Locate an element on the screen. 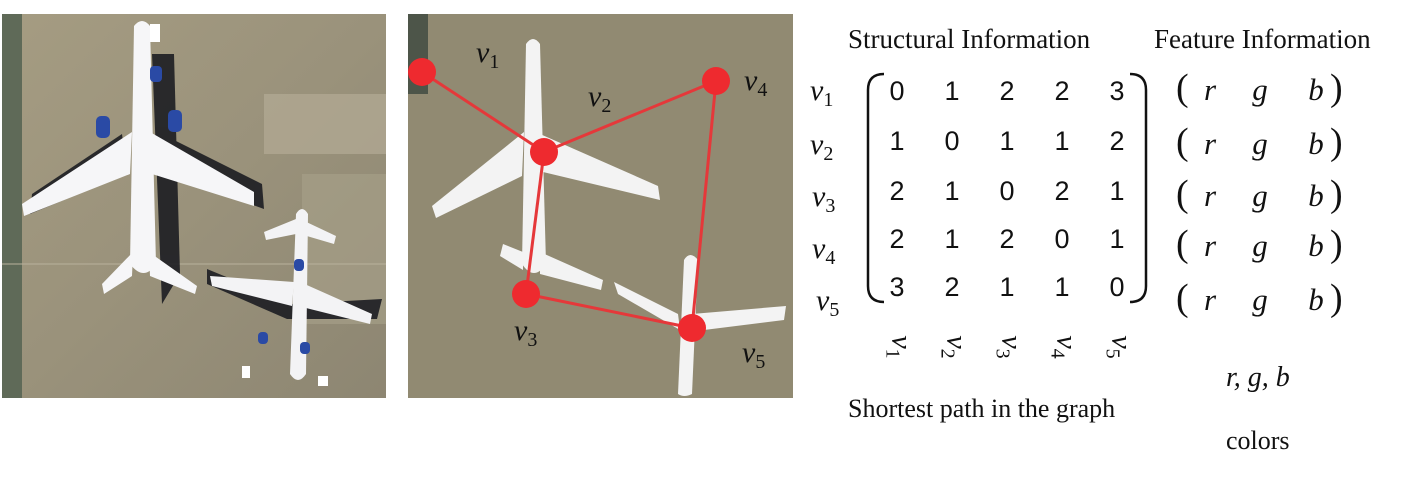 The image size is (1424, 480). row-label-v2: v2 is located at coordinates (822, 146).